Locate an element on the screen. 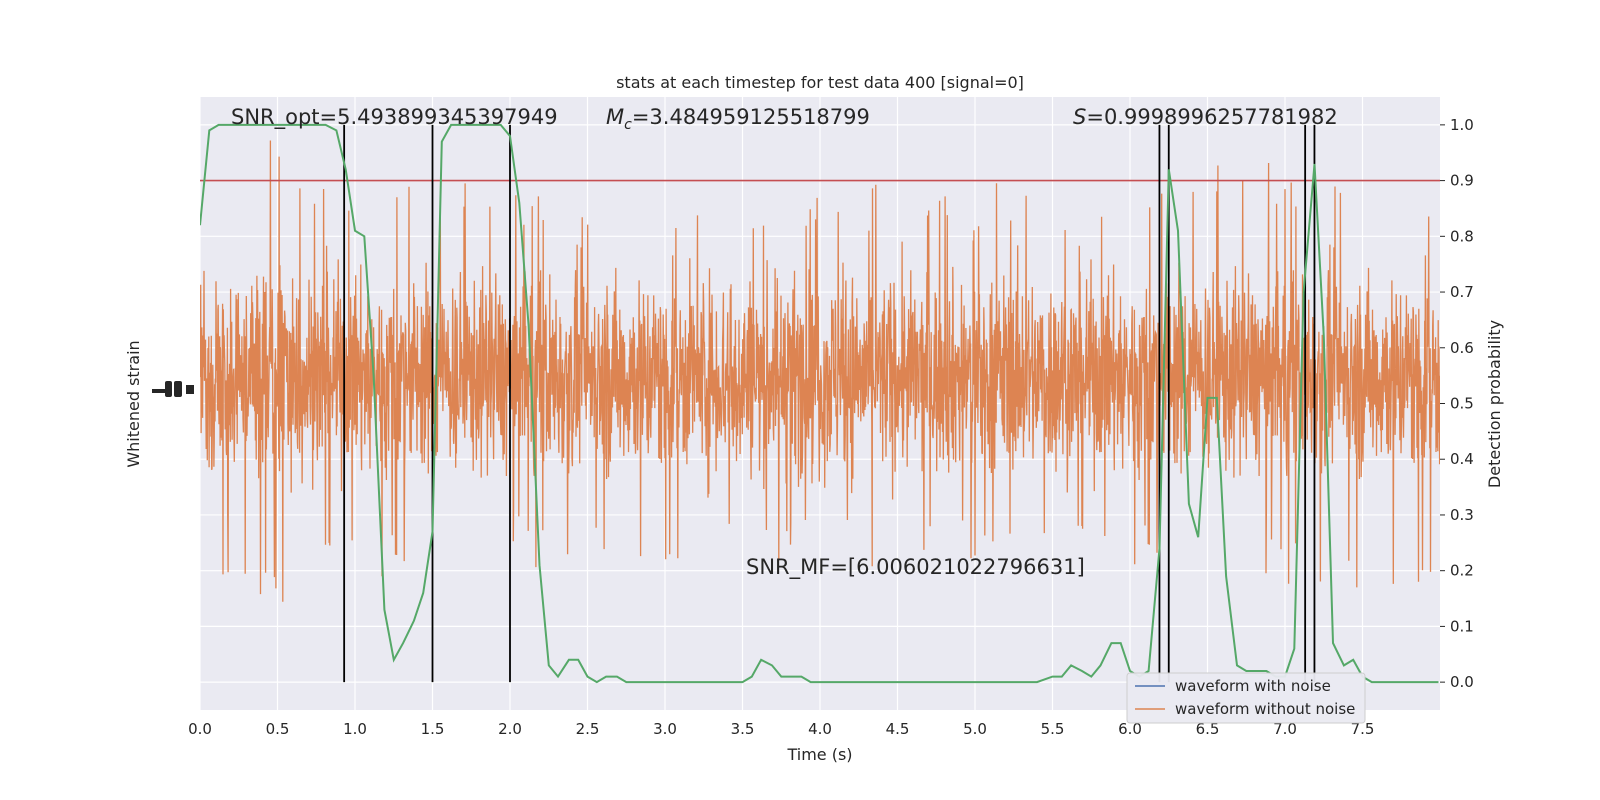  x-tick-label: 1.0 is located at coordinates (355, 729).